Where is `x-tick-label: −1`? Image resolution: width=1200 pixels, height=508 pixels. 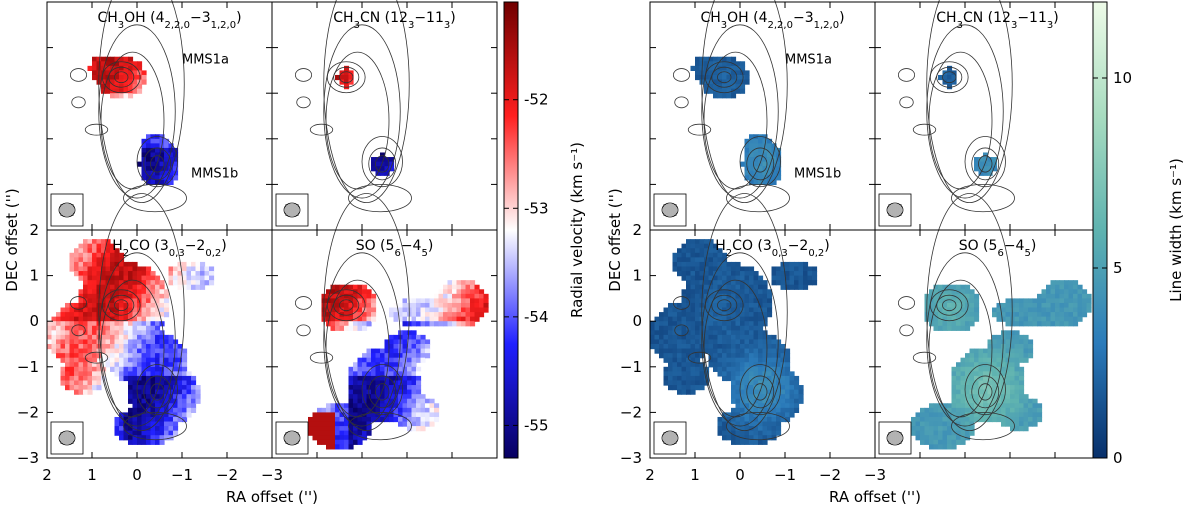 x-tick-label: −1 is located at coordinates (785, 475).